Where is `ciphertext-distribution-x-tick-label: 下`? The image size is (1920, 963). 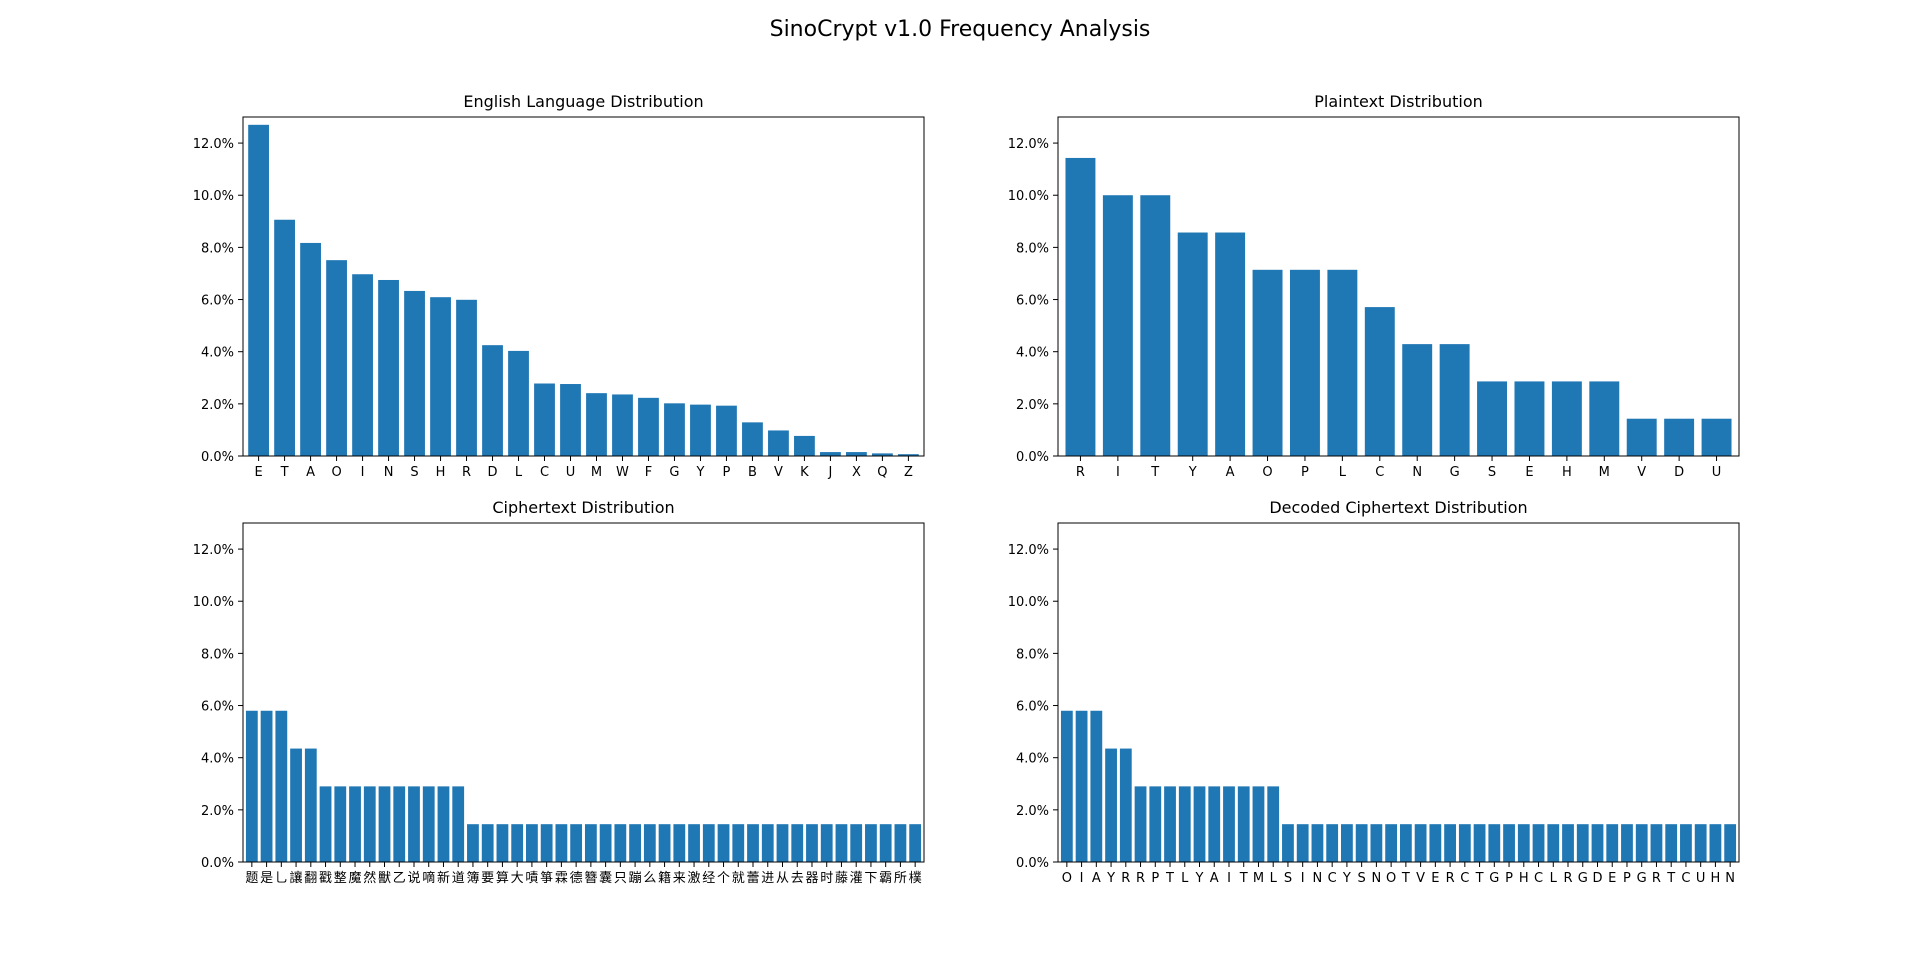 ciphertext-distribution-x-tick-label: 下 is located at coordinates (870, 878).